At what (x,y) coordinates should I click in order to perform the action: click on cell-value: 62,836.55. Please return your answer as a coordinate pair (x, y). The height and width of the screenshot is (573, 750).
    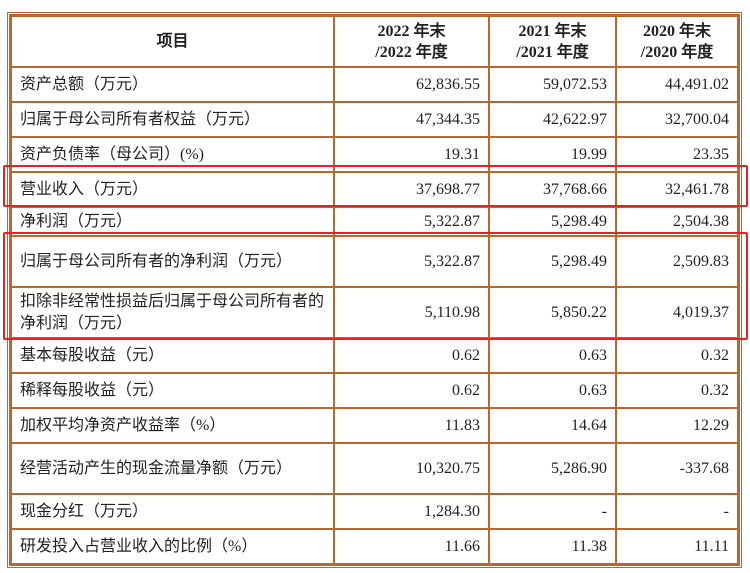
    Looking at the image, I should click on (411, 84).